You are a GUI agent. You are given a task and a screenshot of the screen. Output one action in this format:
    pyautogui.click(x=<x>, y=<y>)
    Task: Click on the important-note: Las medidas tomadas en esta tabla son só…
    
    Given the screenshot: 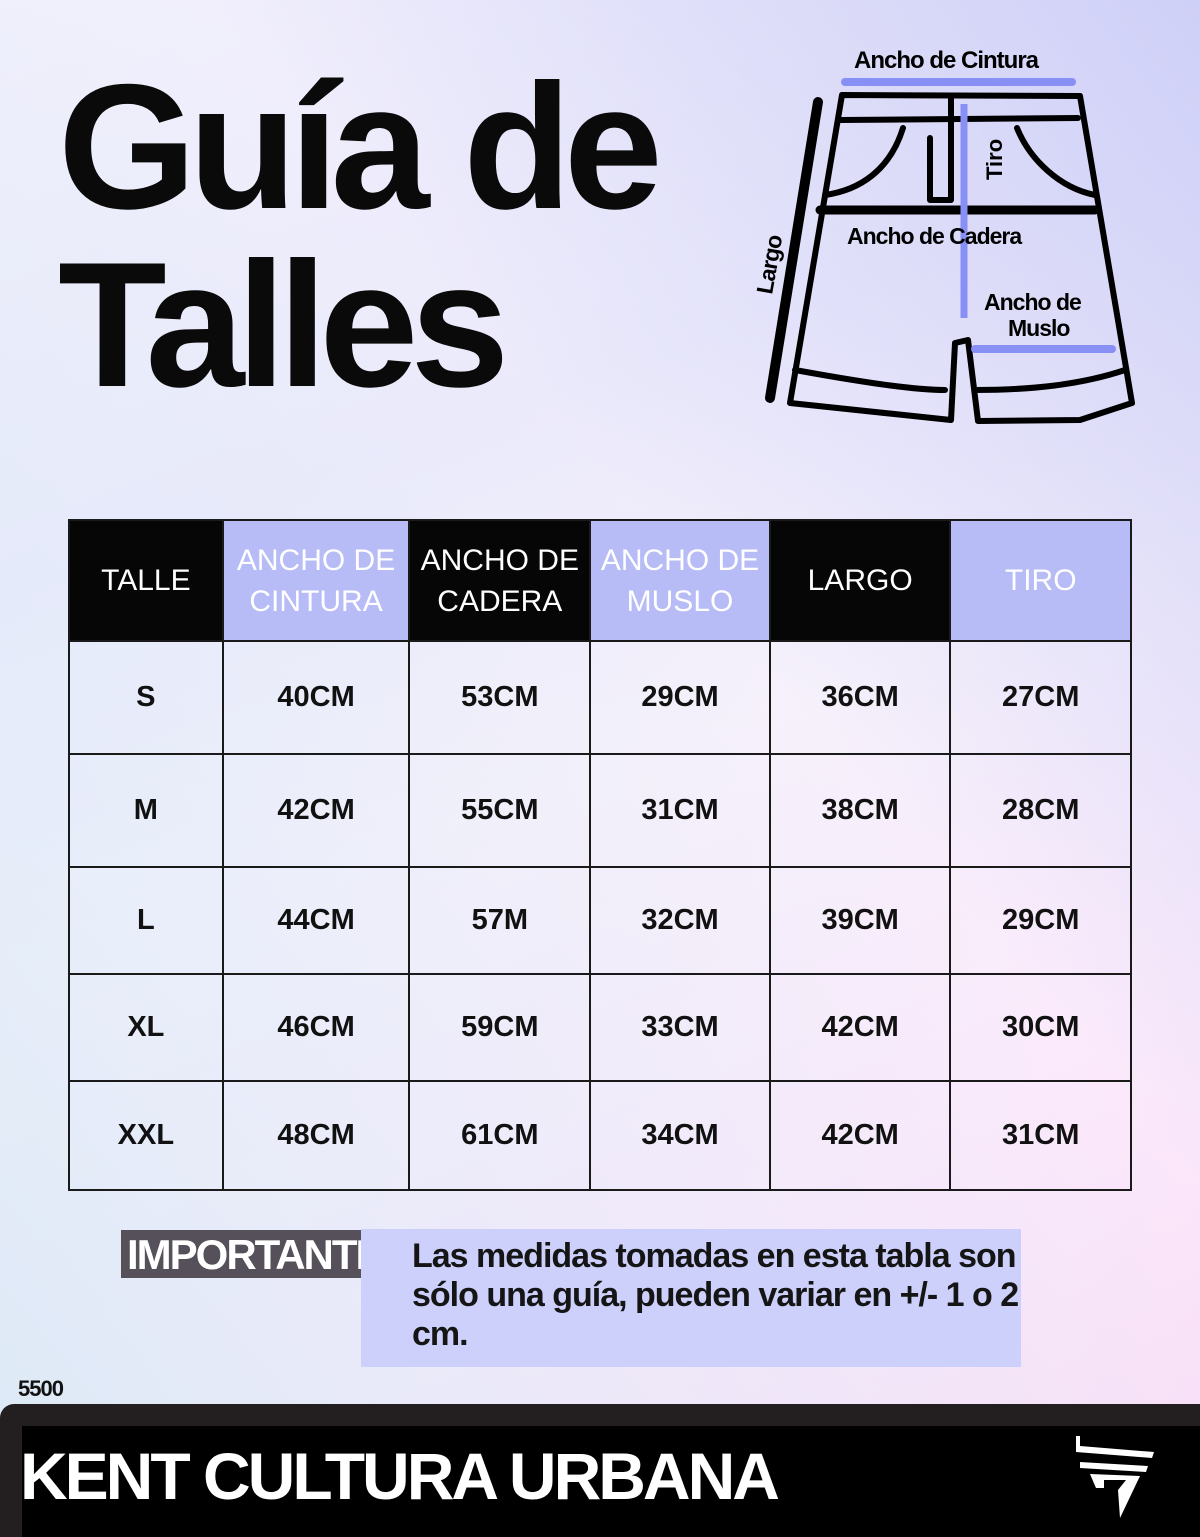 What is the action you would take?
    pyautogui.click(x=691, y=1298)
    